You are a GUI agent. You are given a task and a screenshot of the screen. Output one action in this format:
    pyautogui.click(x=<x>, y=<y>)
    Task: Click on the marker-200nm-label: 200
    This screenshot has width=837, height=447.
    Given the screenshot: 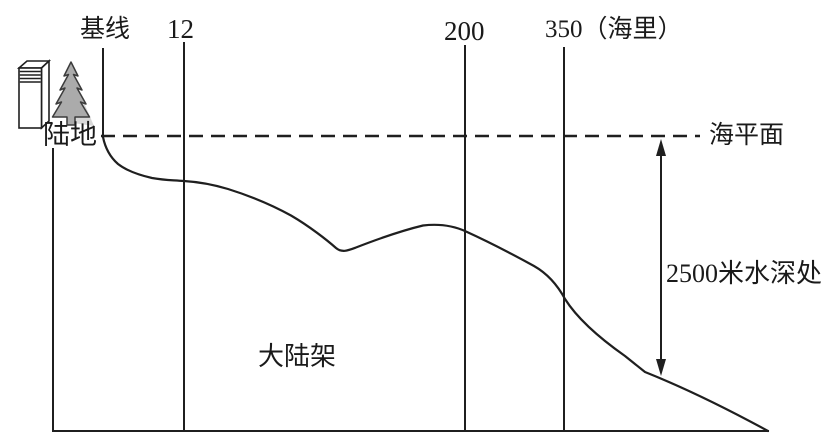 What is the action you would take?
    pyautogui.click(x=464, y=31)
    